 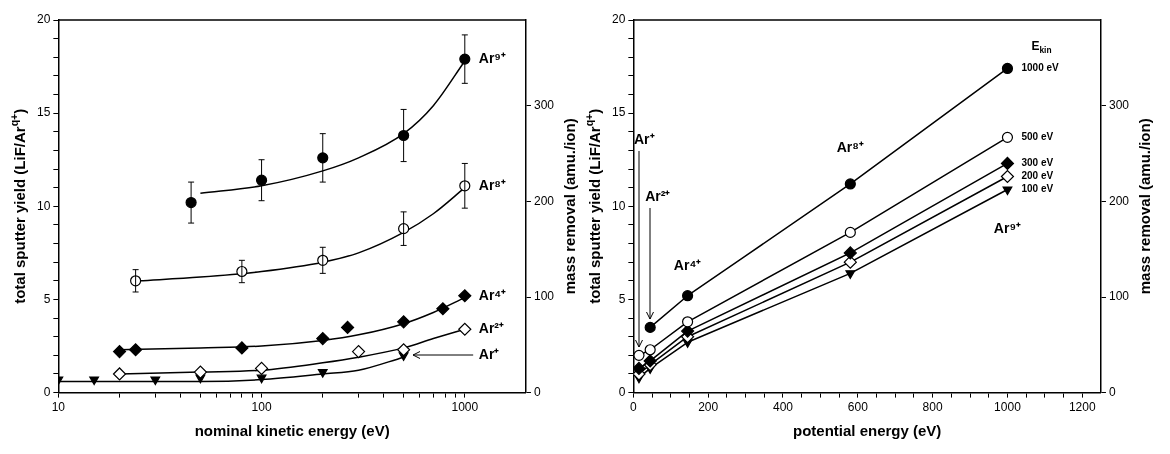 I want to click on series-label: Ar⁴⁺, so click(x=492, y=294).